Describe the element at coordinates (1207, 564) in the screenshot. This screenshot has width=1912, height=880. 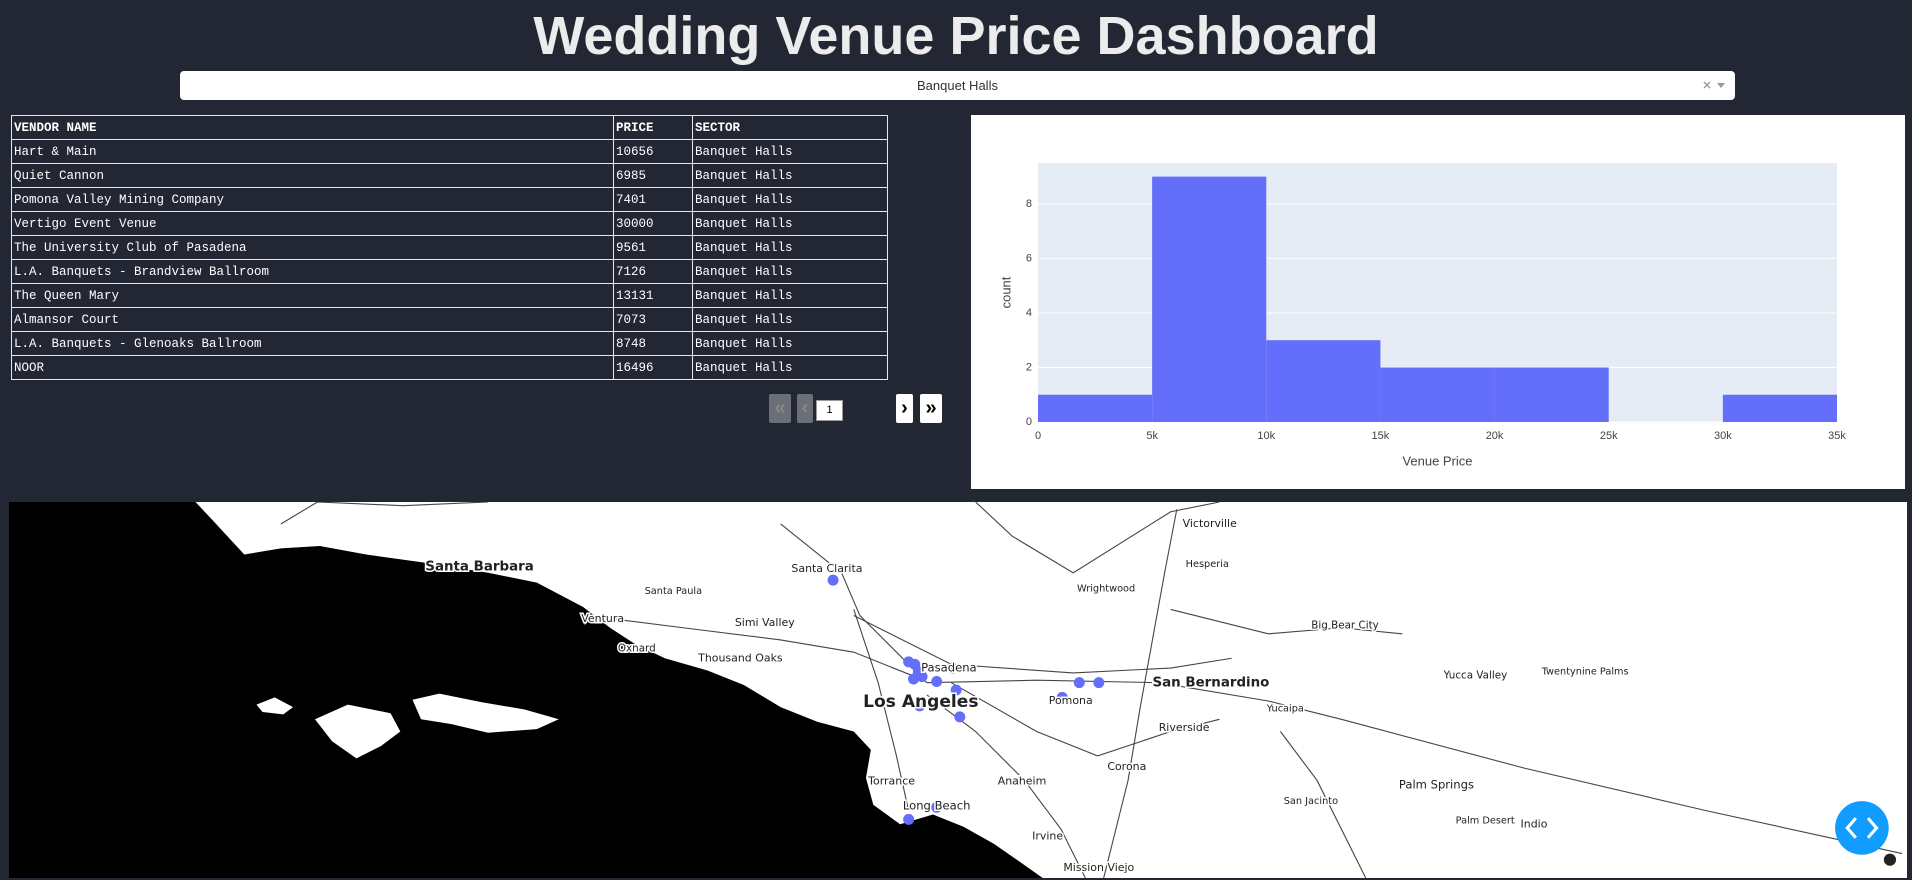
I see `map-label: Hesperia` at that location.